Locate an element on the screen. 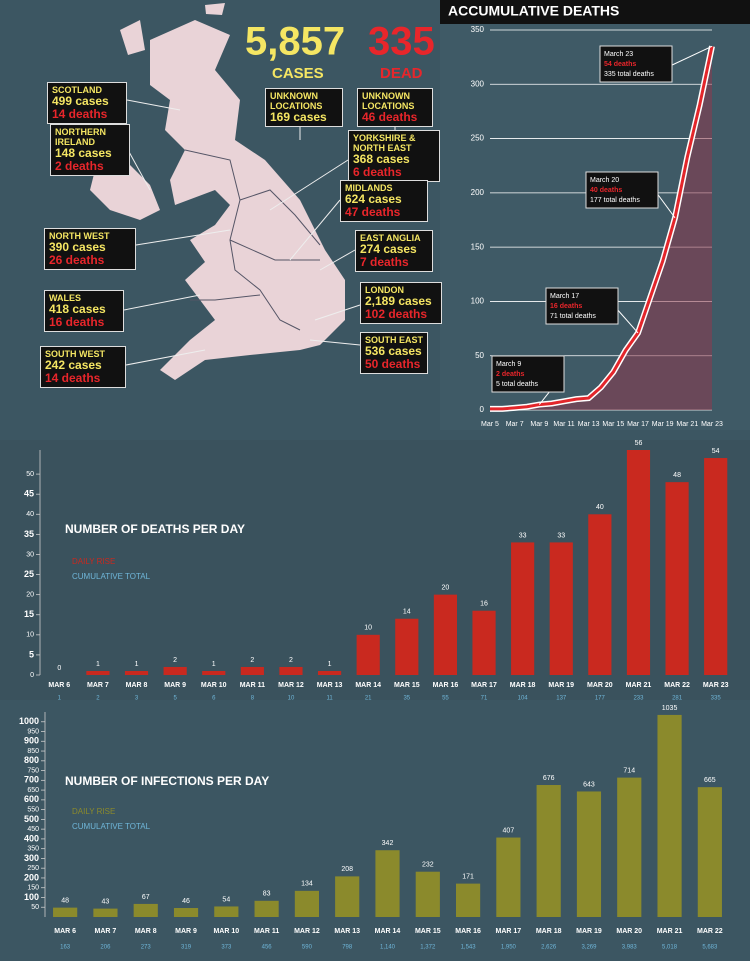 The width and height of the screenshot is (750, 961). dead-number: 335 is located at coordinates (401, 42).